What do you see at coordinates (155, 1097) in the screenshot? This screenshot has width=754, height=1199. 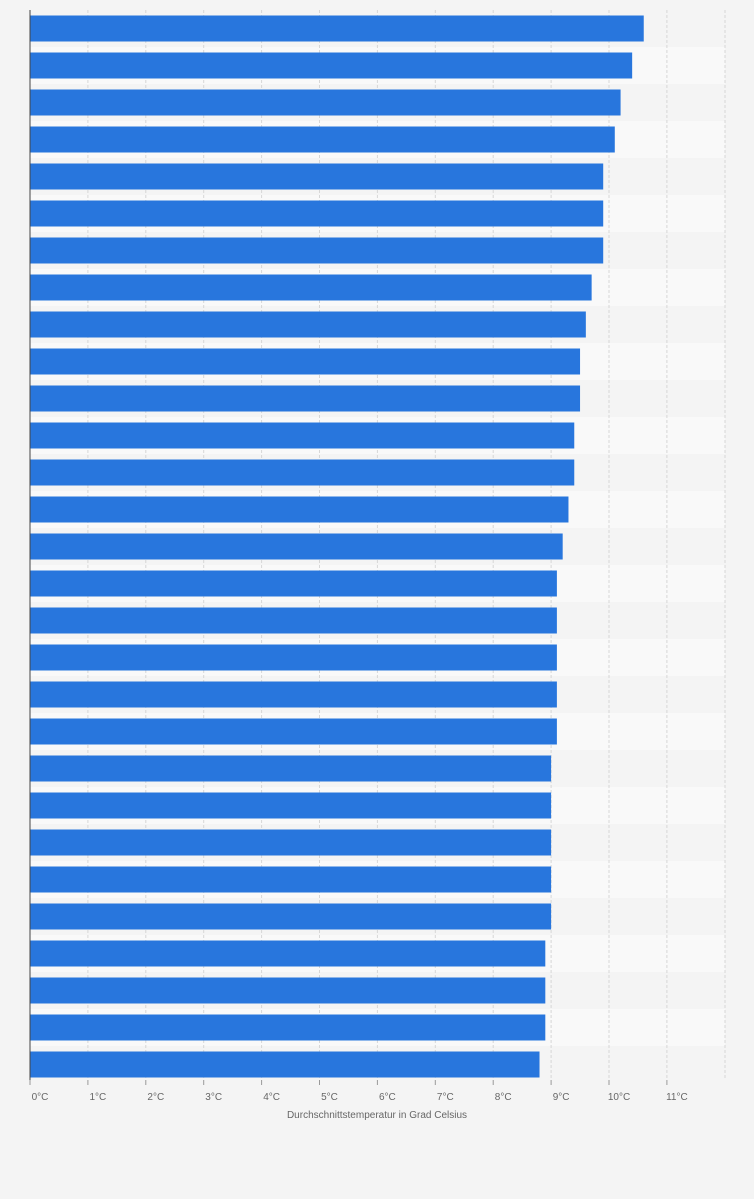 I see `tick-label: 2°C` at bounding box center [155, 1097].